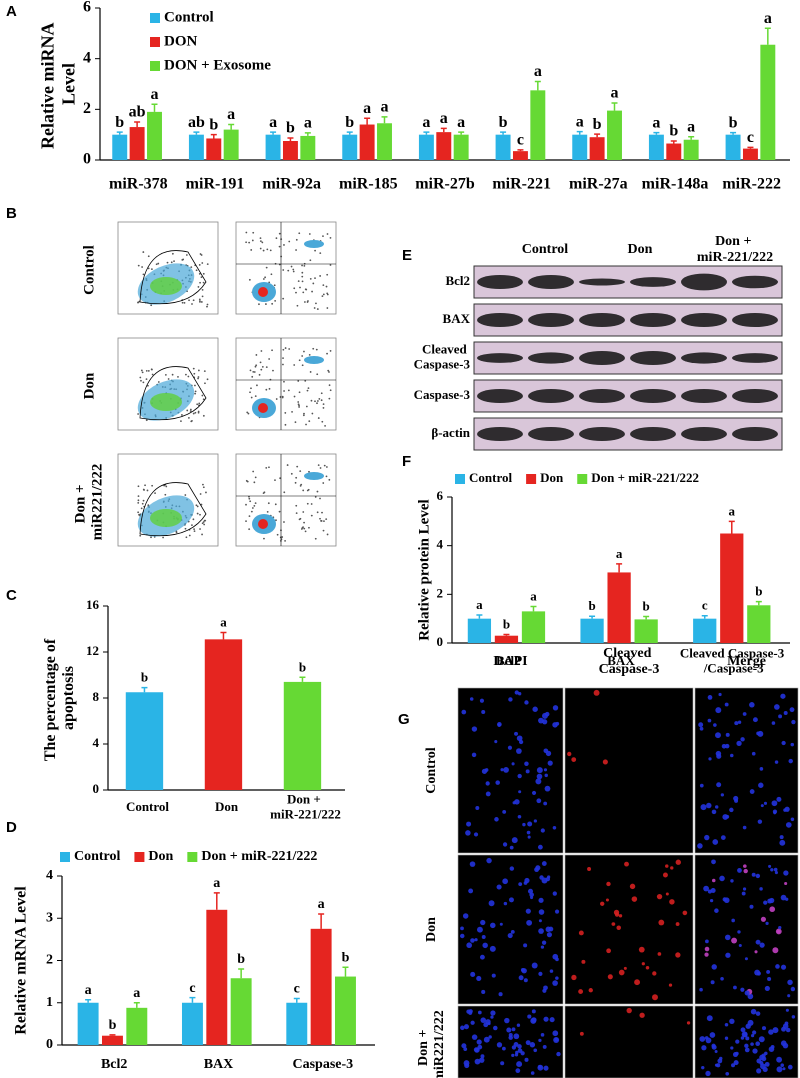 This screenshot has height=1078, width=800. What do you see at coordinates (166, 286) in the screenshot?
I see `flow-density` at bounding box center [166, 286].